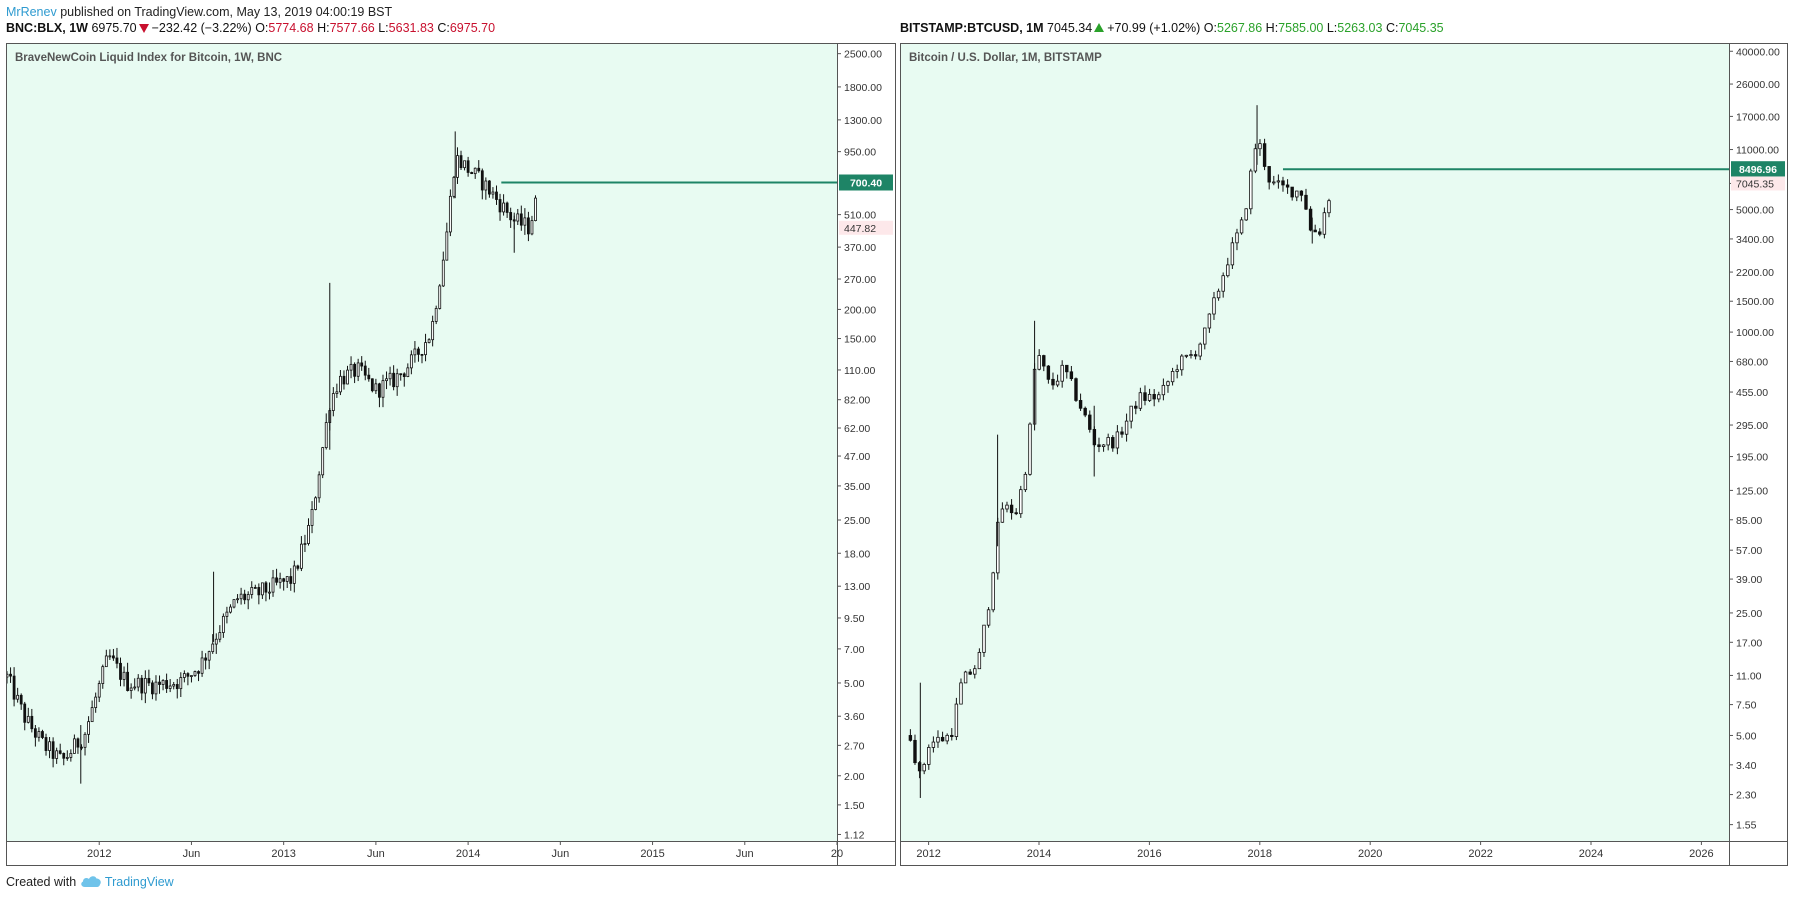  I want to click on y-tick-label: 7.00, so click(854, 650).